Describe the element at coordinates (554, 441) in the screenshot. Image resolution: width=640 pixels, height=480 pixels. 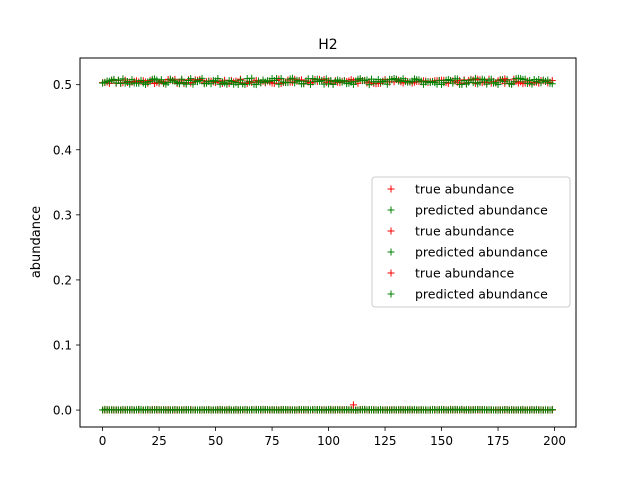
I see `x-tick-label: 200` at that location.